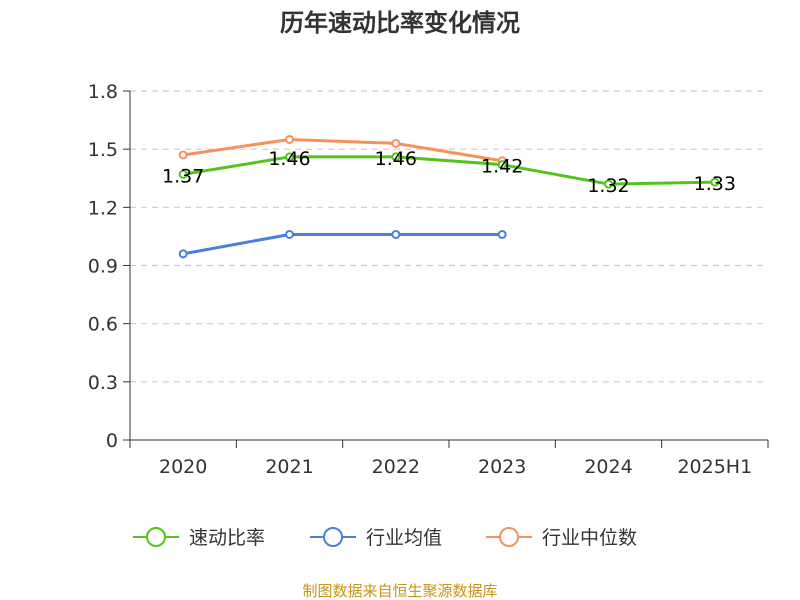  I want to click on x-tick-label: 2024, so click(608, 467).